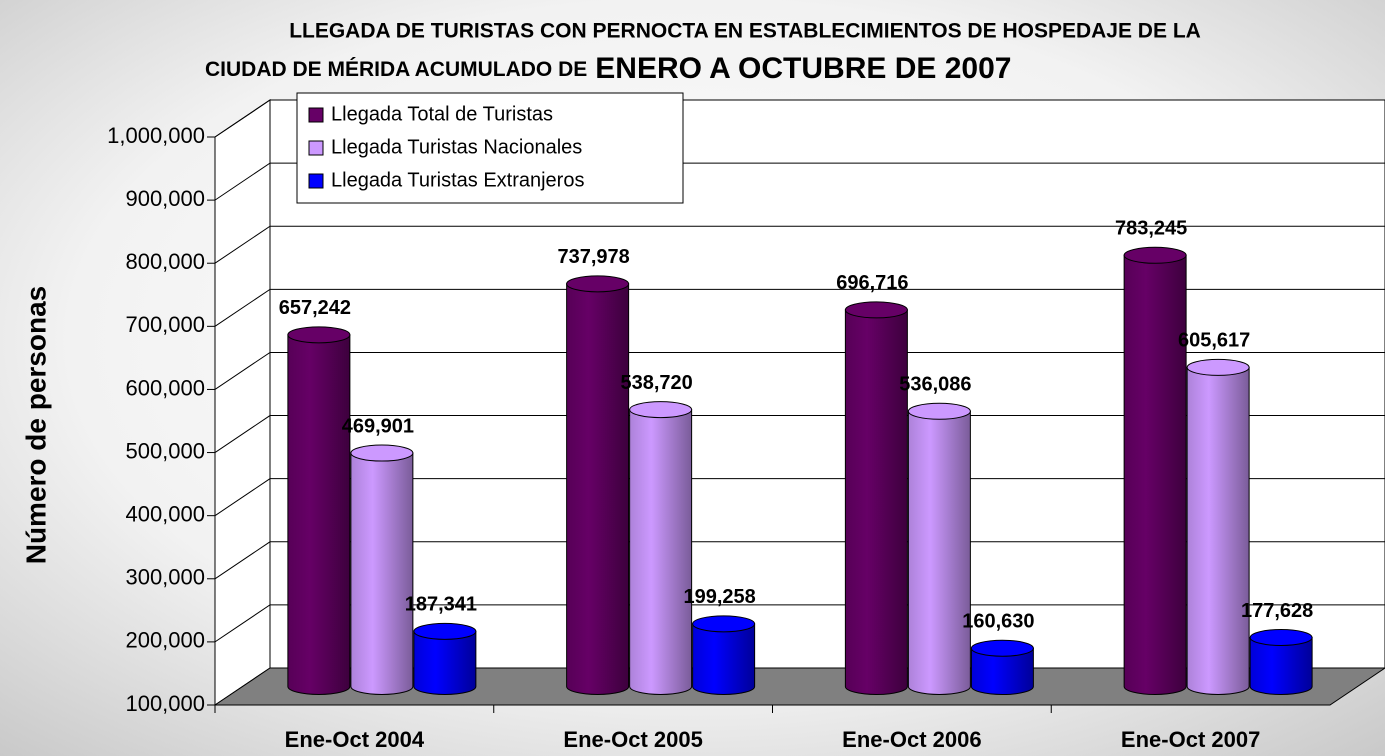 The height and width of the screenshot is (756, 1385). Describe the element at coordinates (165, 450) in the screenshot. I see `y-tick-label: 500,000` at that location.